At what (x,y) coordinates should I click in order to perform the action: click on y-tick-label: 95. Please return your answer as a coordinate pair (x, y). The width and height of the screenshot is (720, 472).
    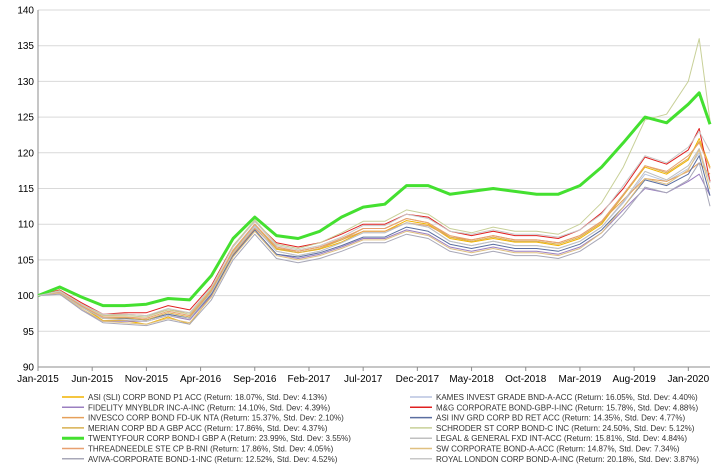
    Looking at the image, I should click on (29, 332).